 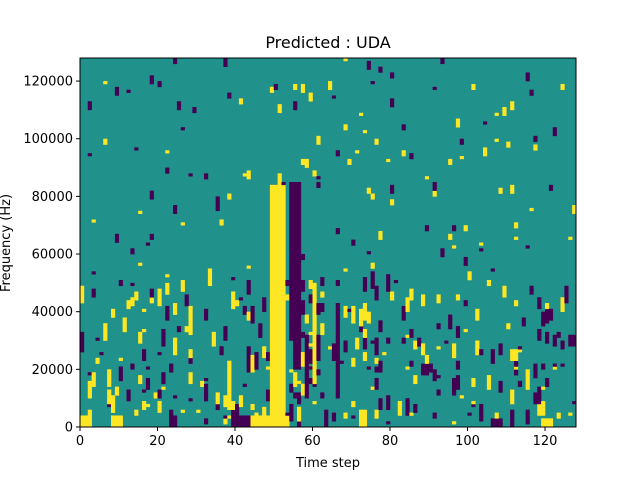 What do you see at coordinates (52, 312) in the screenshot?
I see `y-tick-label: 40000` at bounding box center [52, 312].